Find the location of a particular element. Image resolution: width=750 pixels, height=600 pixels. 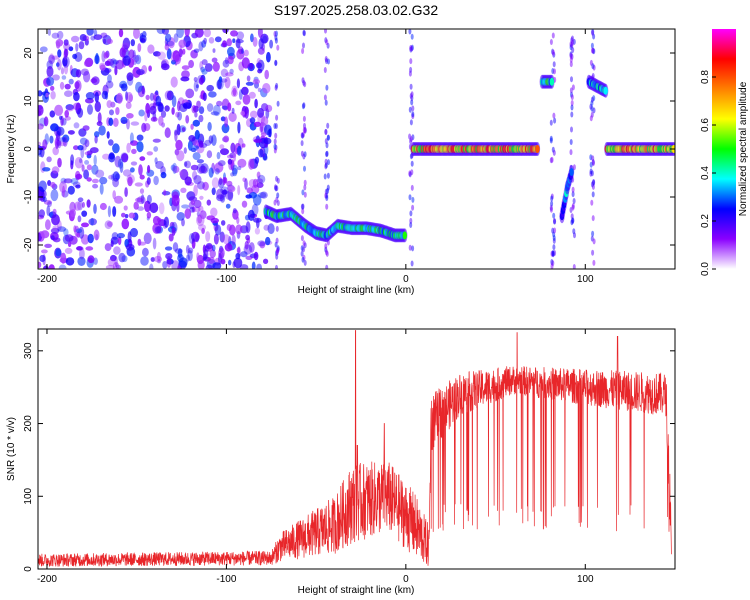

y-tick-label: 10 is located at coordinates (28, 101).